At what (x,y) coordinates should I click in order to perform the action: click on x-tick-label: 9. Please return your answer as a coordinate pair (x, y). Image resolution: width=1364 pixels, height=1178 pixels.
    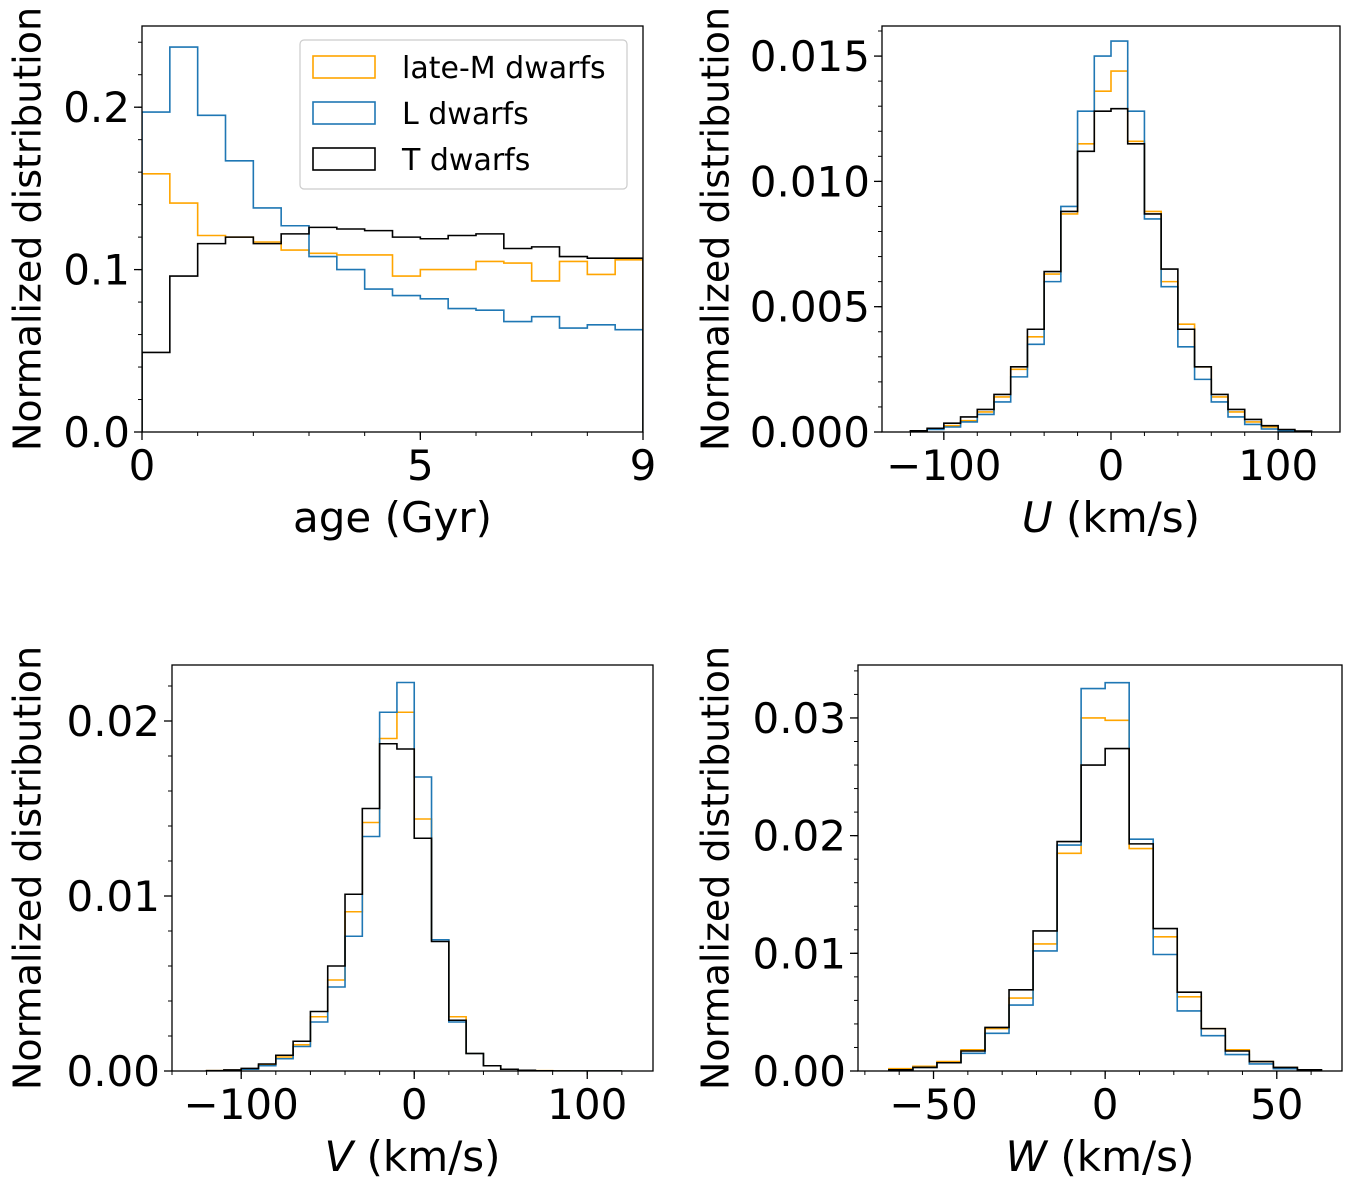
    Looking at the image, I should click on (643, 465).